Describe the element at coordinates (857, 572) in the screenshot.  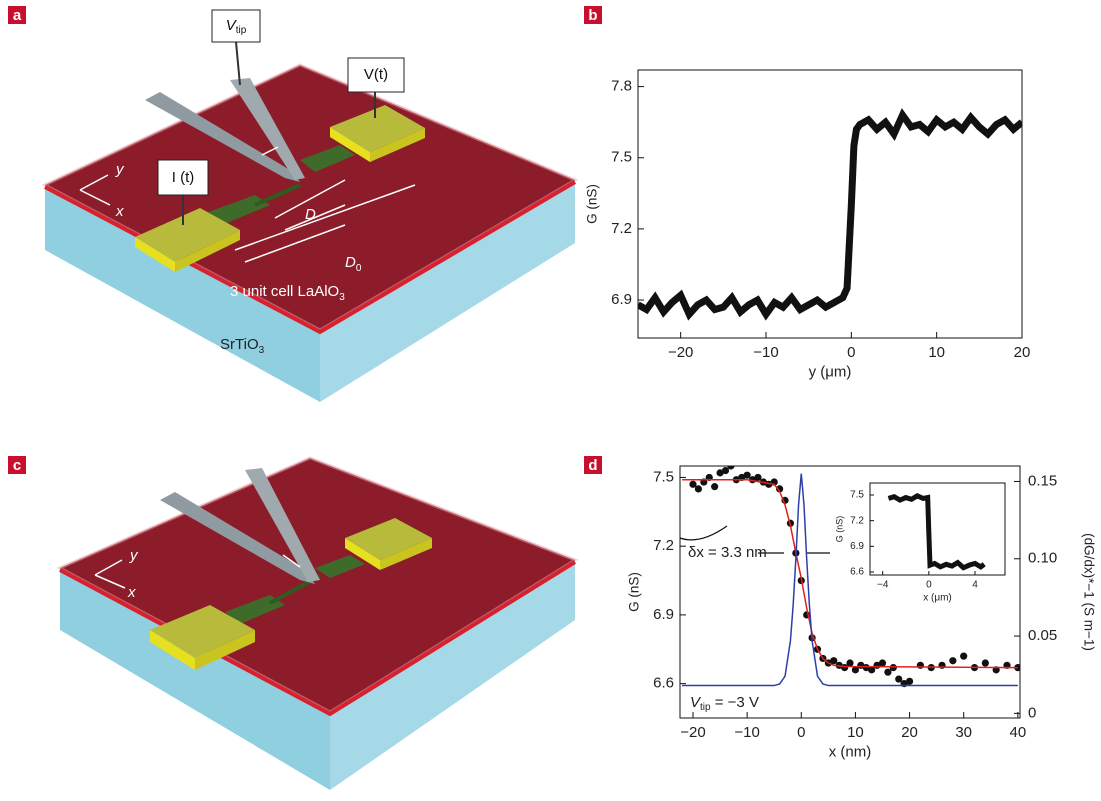
I see `y-tick-label: 6.6` at that location.